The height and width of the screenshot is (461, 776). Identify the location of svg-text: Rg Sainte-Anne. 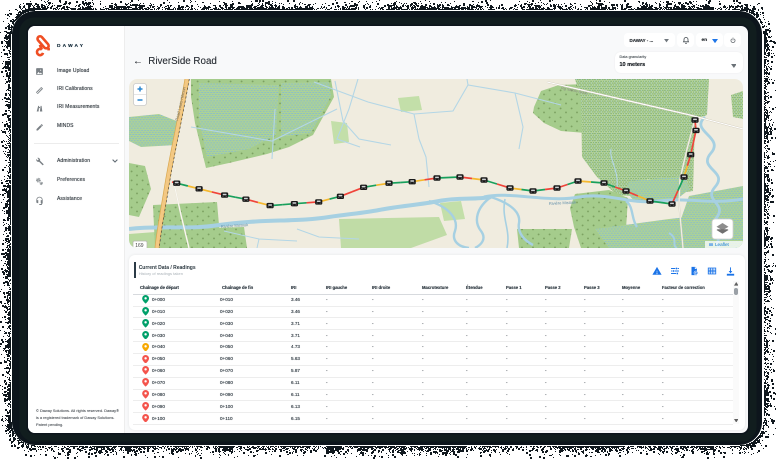
(574, 90).